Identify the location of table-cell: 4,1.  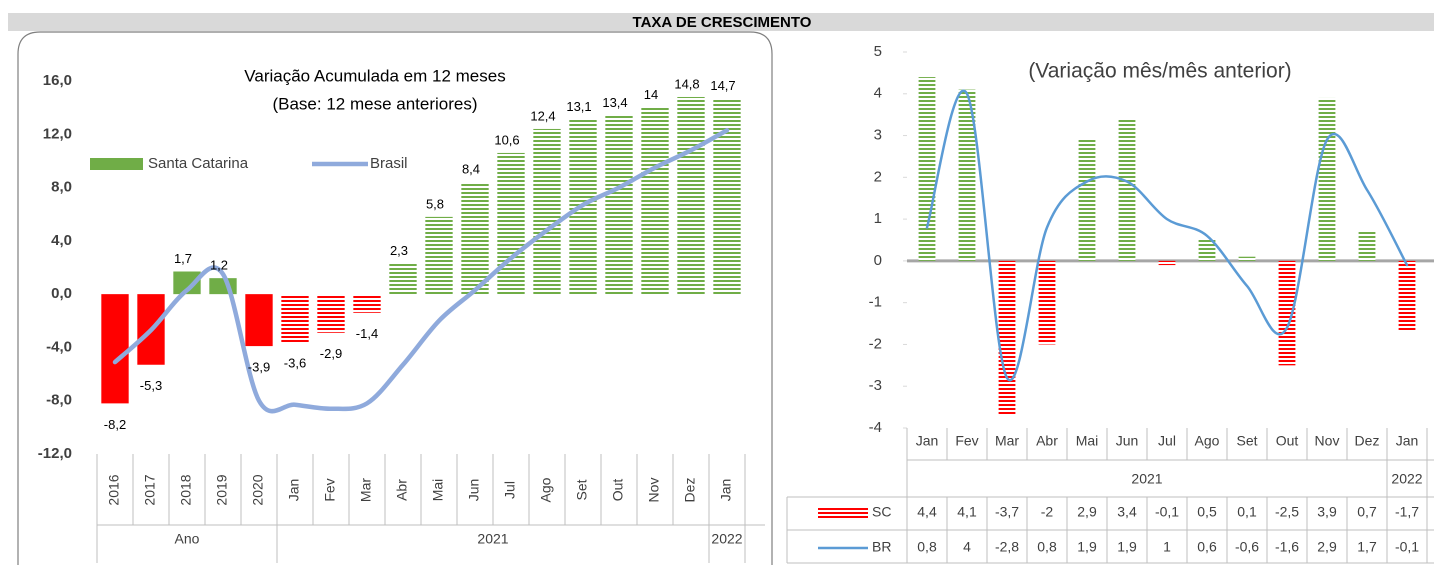
(967, 512).